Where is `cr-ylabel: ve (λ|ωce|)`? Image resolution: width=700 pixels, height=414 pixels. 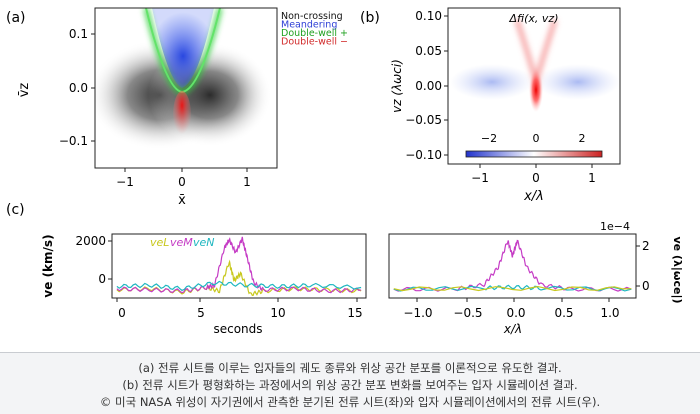 cr-ylabel: ve (λ|ωce|) is located at coordinates (677, 269).